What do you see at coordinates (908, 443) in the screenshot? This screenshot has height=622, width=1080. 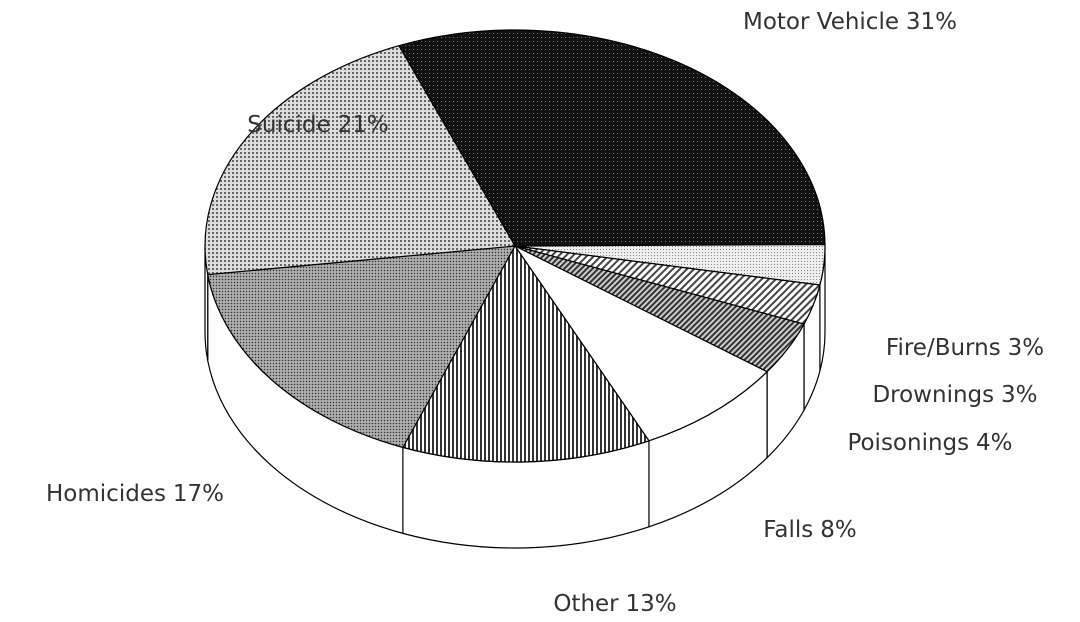 I see `slice-name: Poisonings` at bounding box center [908, 443].